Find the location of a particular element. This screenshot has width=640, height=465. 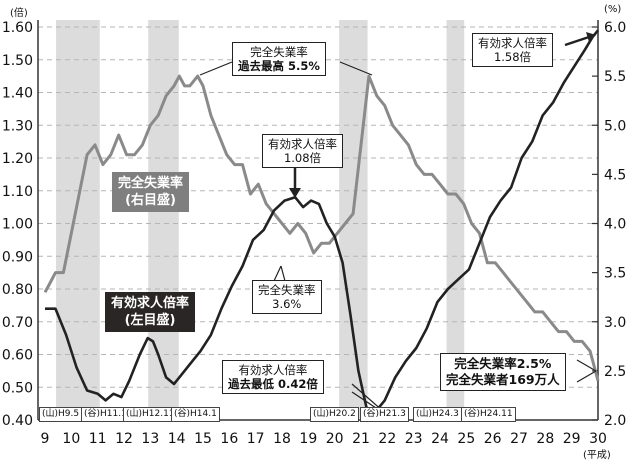

left-axis-tick: 1.40 is located at coordinates (17, 94).